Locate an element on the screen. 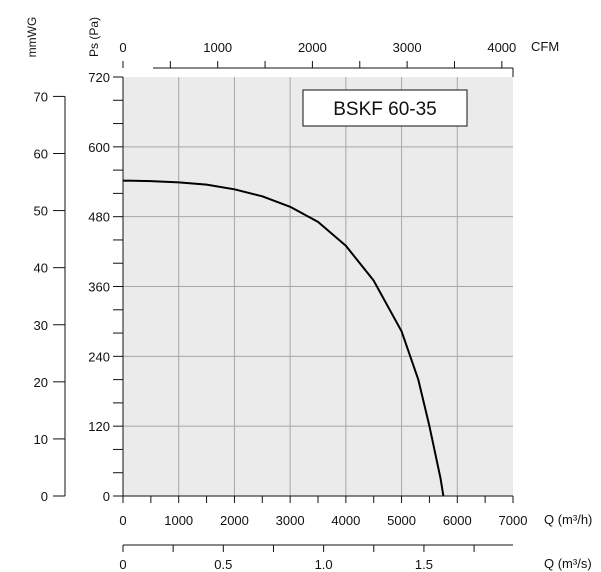  x-axis-label-m3s: Q (m³/s) is located at coordinates (568, 563).